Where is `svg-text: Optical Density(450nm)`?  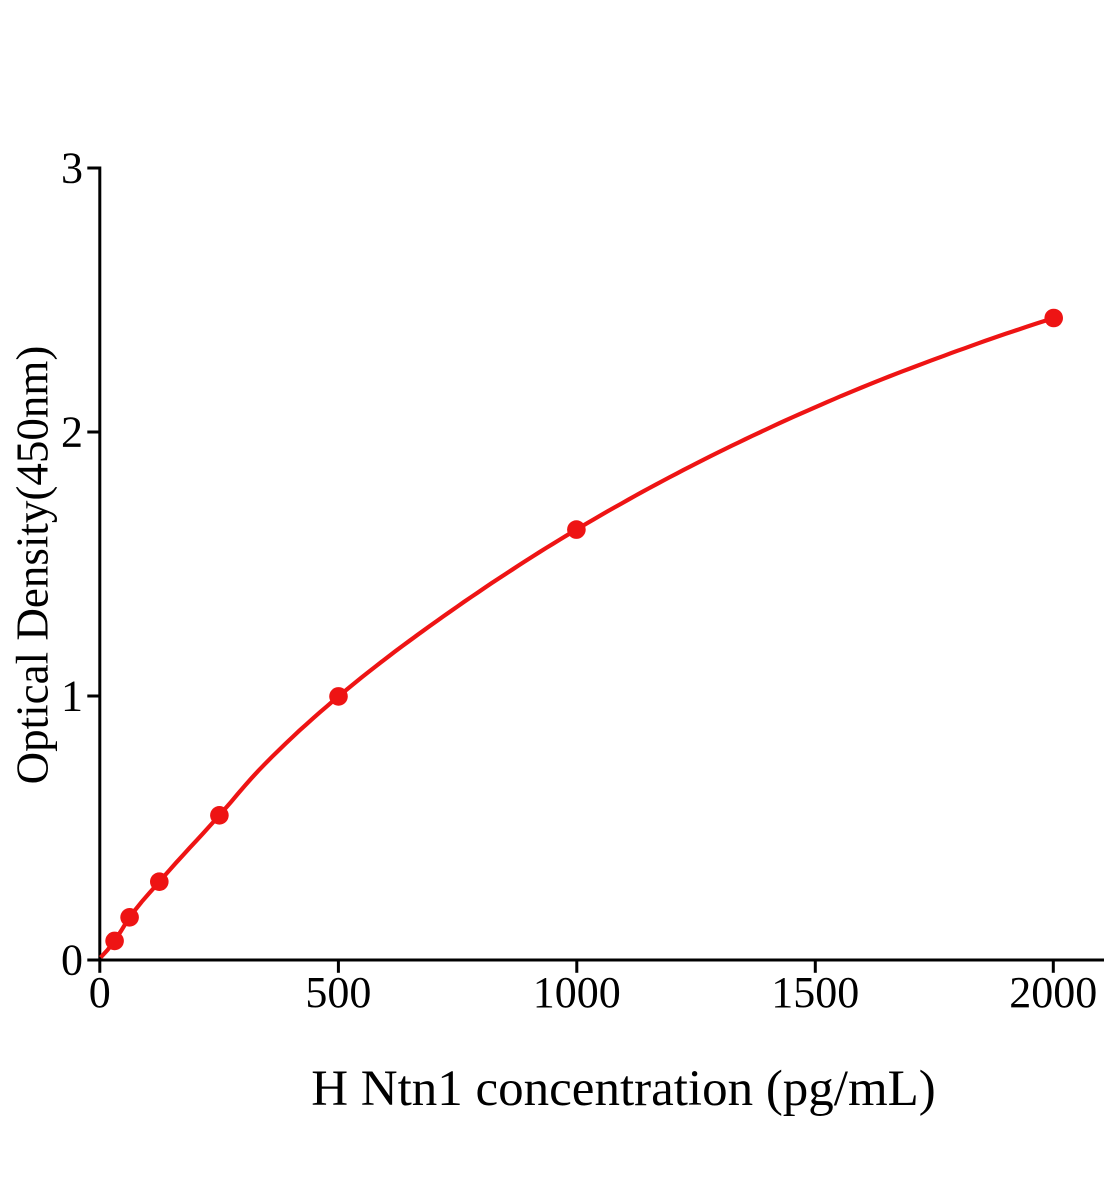
svg-text: Optical Density(450nm) is located at coordinates (33, 565).